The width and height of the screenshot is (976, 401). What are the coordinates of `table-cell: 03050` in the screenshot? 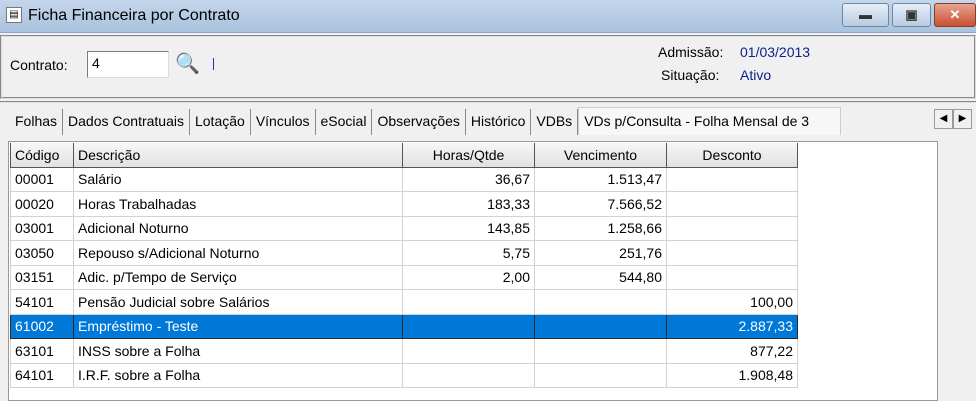 It's located at (42, 253).